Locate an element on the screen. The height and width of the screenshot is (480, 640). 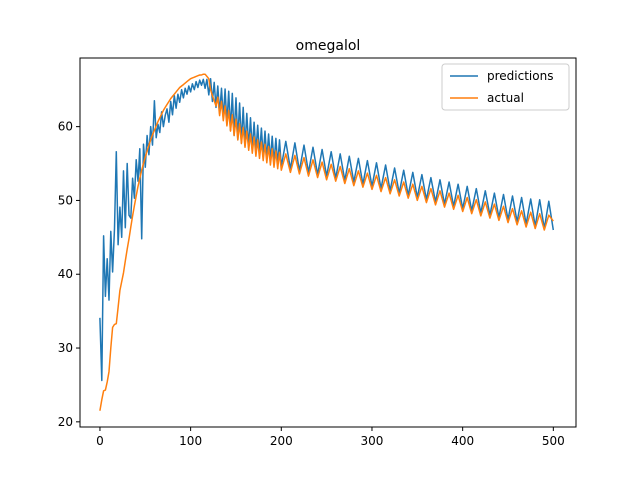
x-tick-label: 400 is located at coordinates (462, 441).